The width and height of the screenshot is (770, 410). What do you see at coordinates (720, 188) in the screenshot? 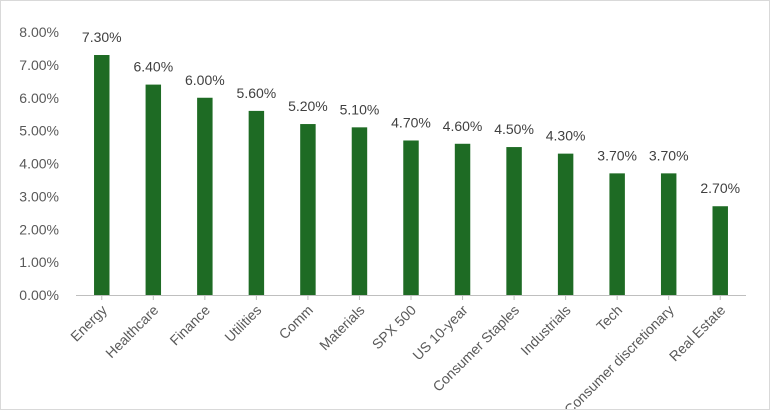
I see `data-label: 2.70%` at bounding box center [720, 188].